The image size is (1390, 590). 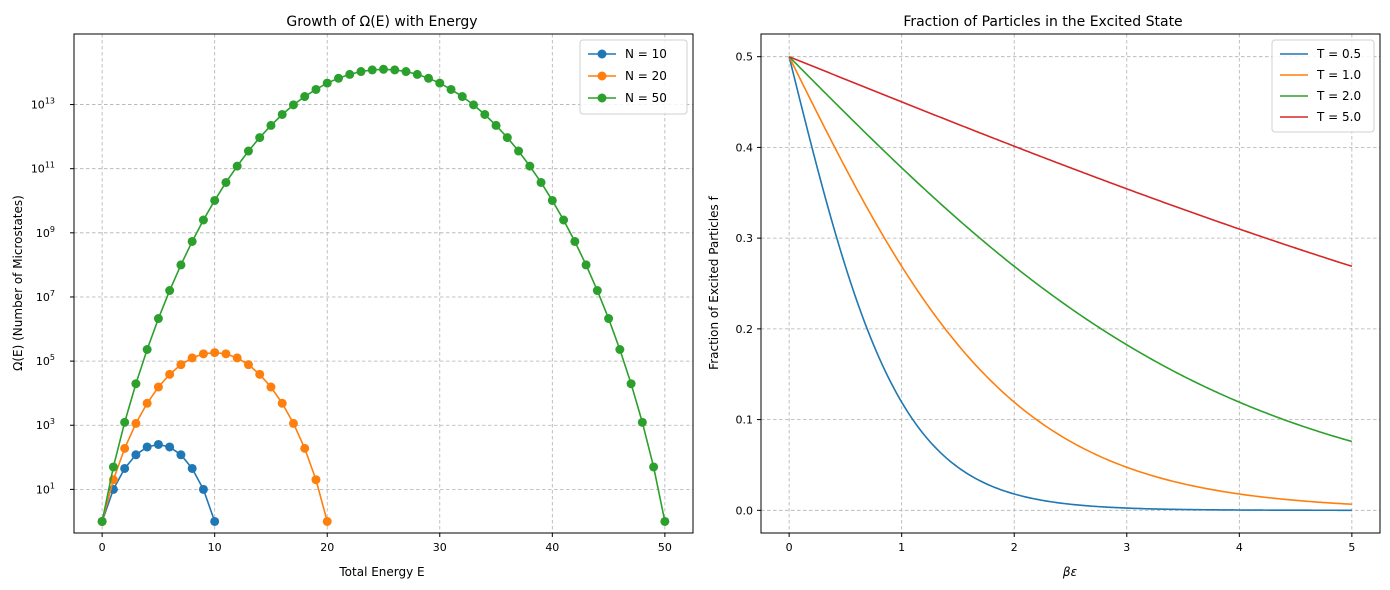 What do you see at coordinates (745, 329) in the screenshot?
I see `right-y-tick-label: 0.2` at bounding box center [745, 329].